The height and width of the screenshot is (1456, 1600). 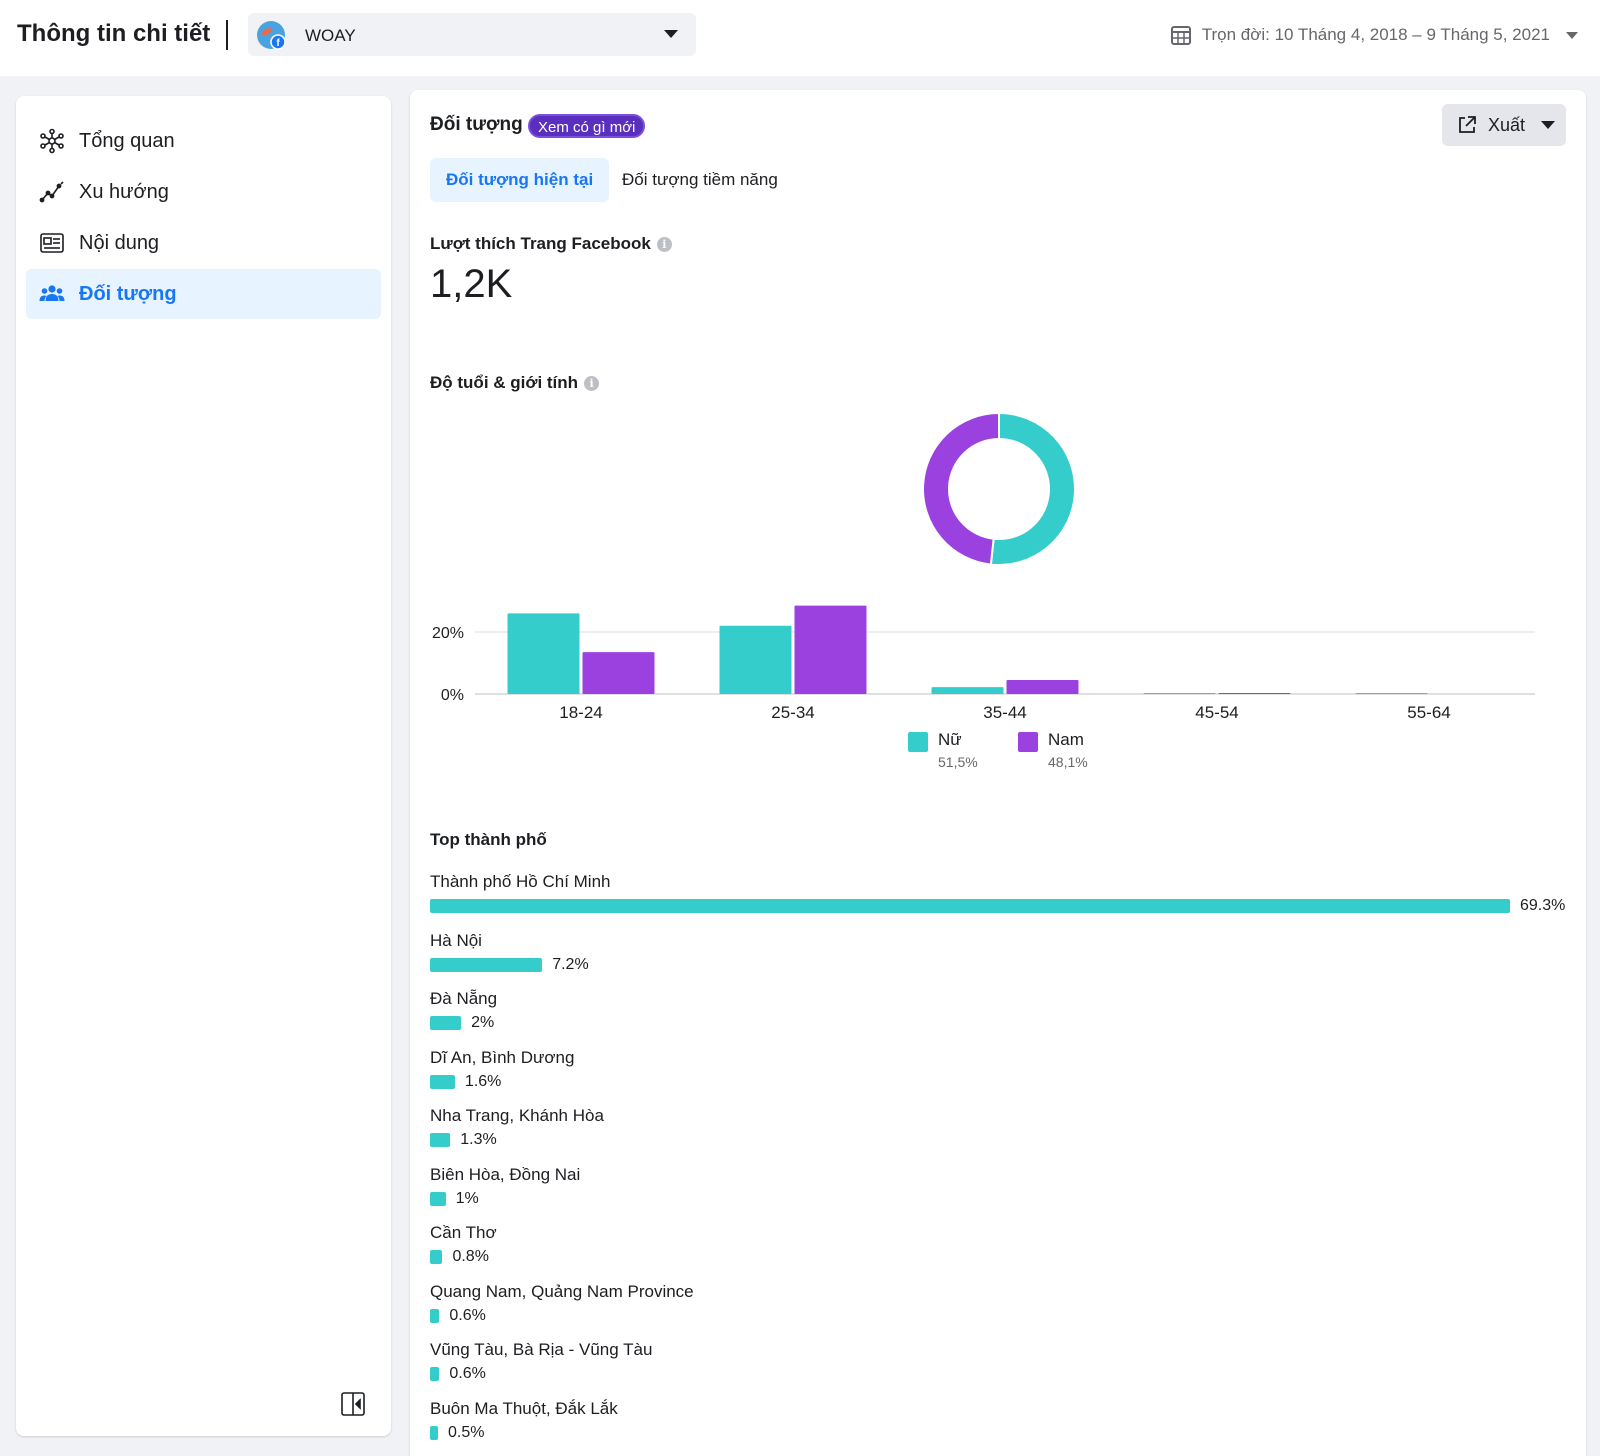 I want to click on x-tick-label: 18-24, so click(x=580, y=712).